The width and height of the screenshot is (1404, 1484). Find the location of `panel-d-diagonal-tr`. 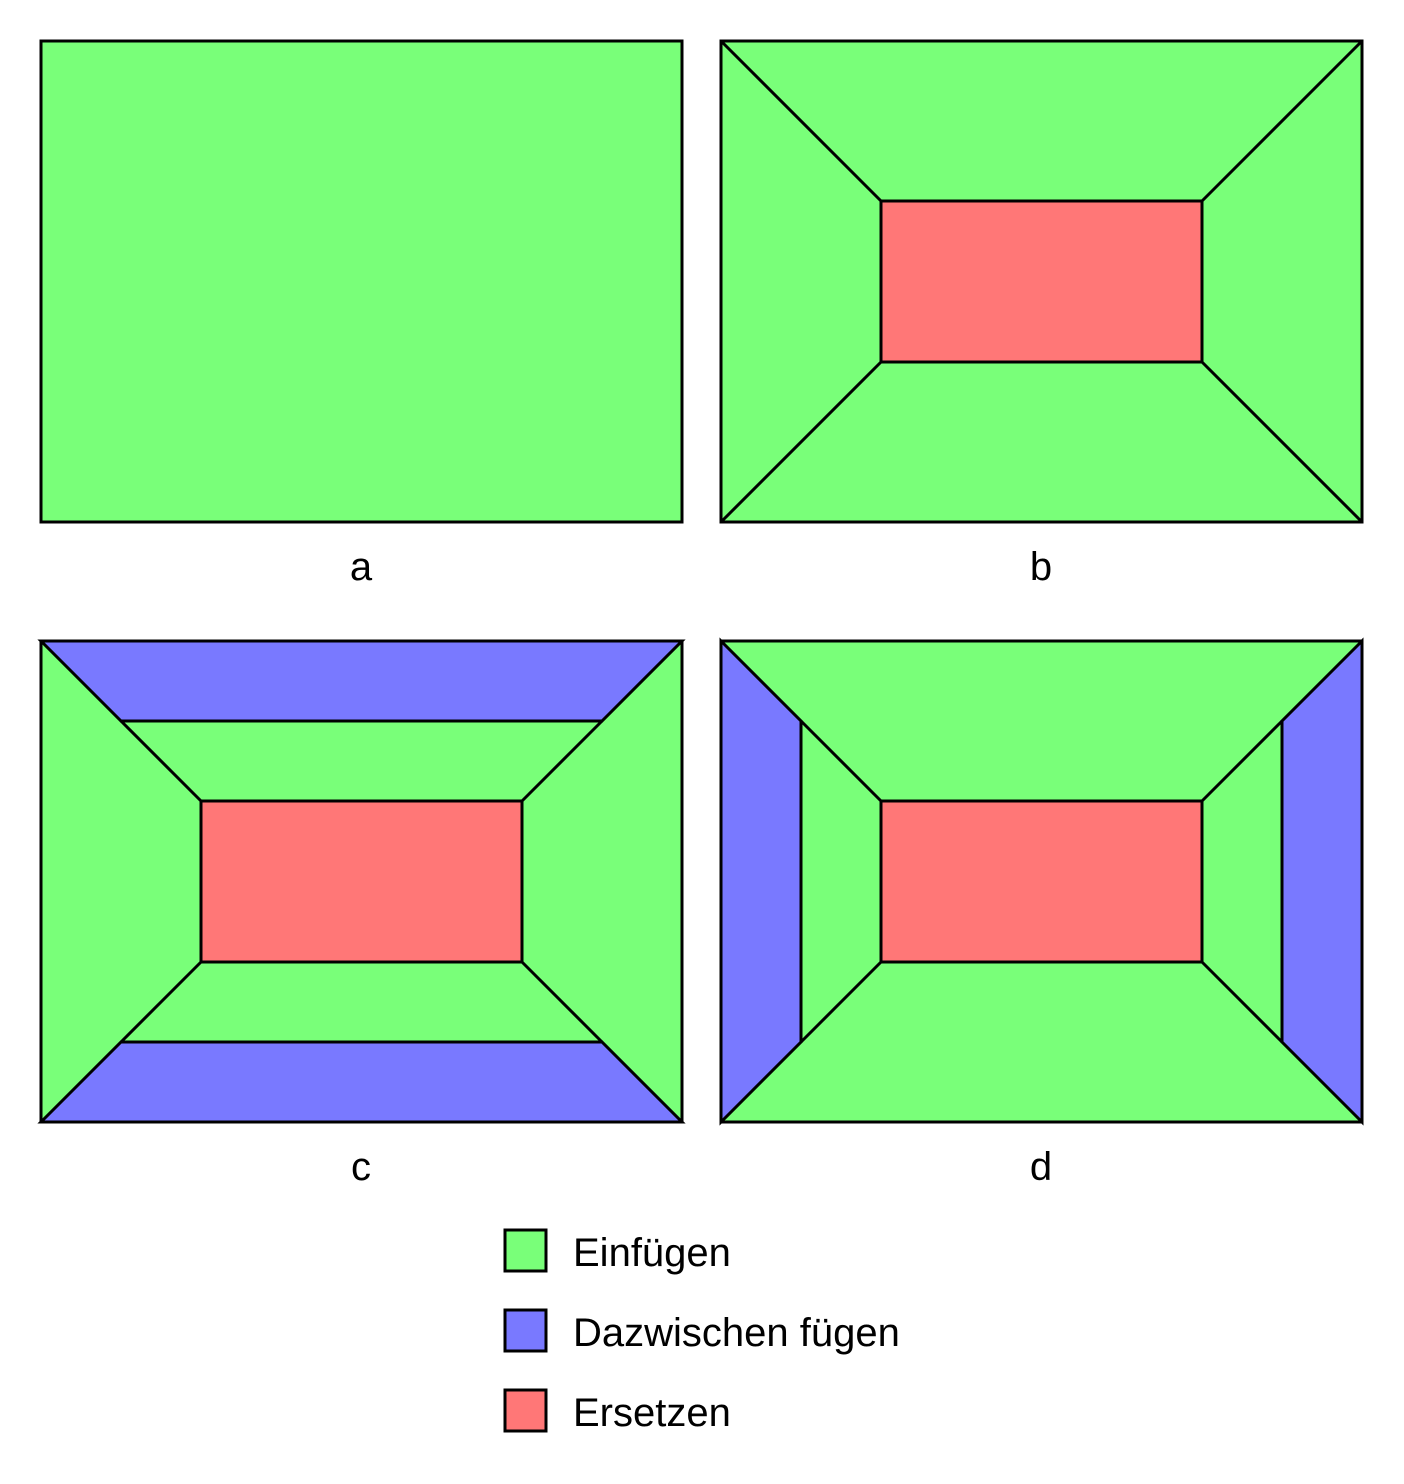

panel-d-diagonal-tr is located at coordinates (1242, 761).